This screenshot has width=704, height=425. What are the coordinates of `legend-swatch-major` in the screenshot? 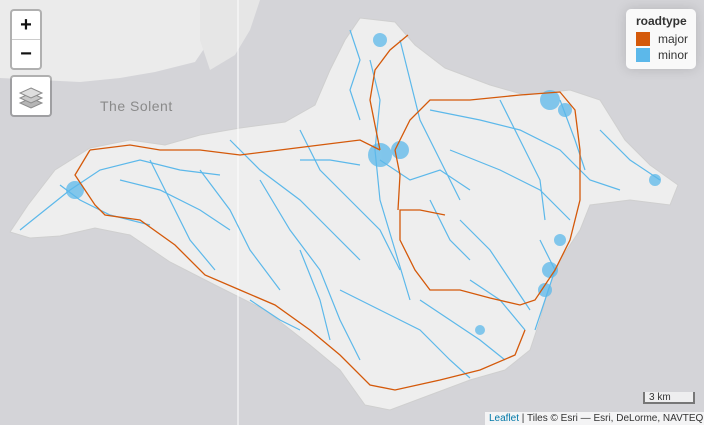 It's located at (643, 39).